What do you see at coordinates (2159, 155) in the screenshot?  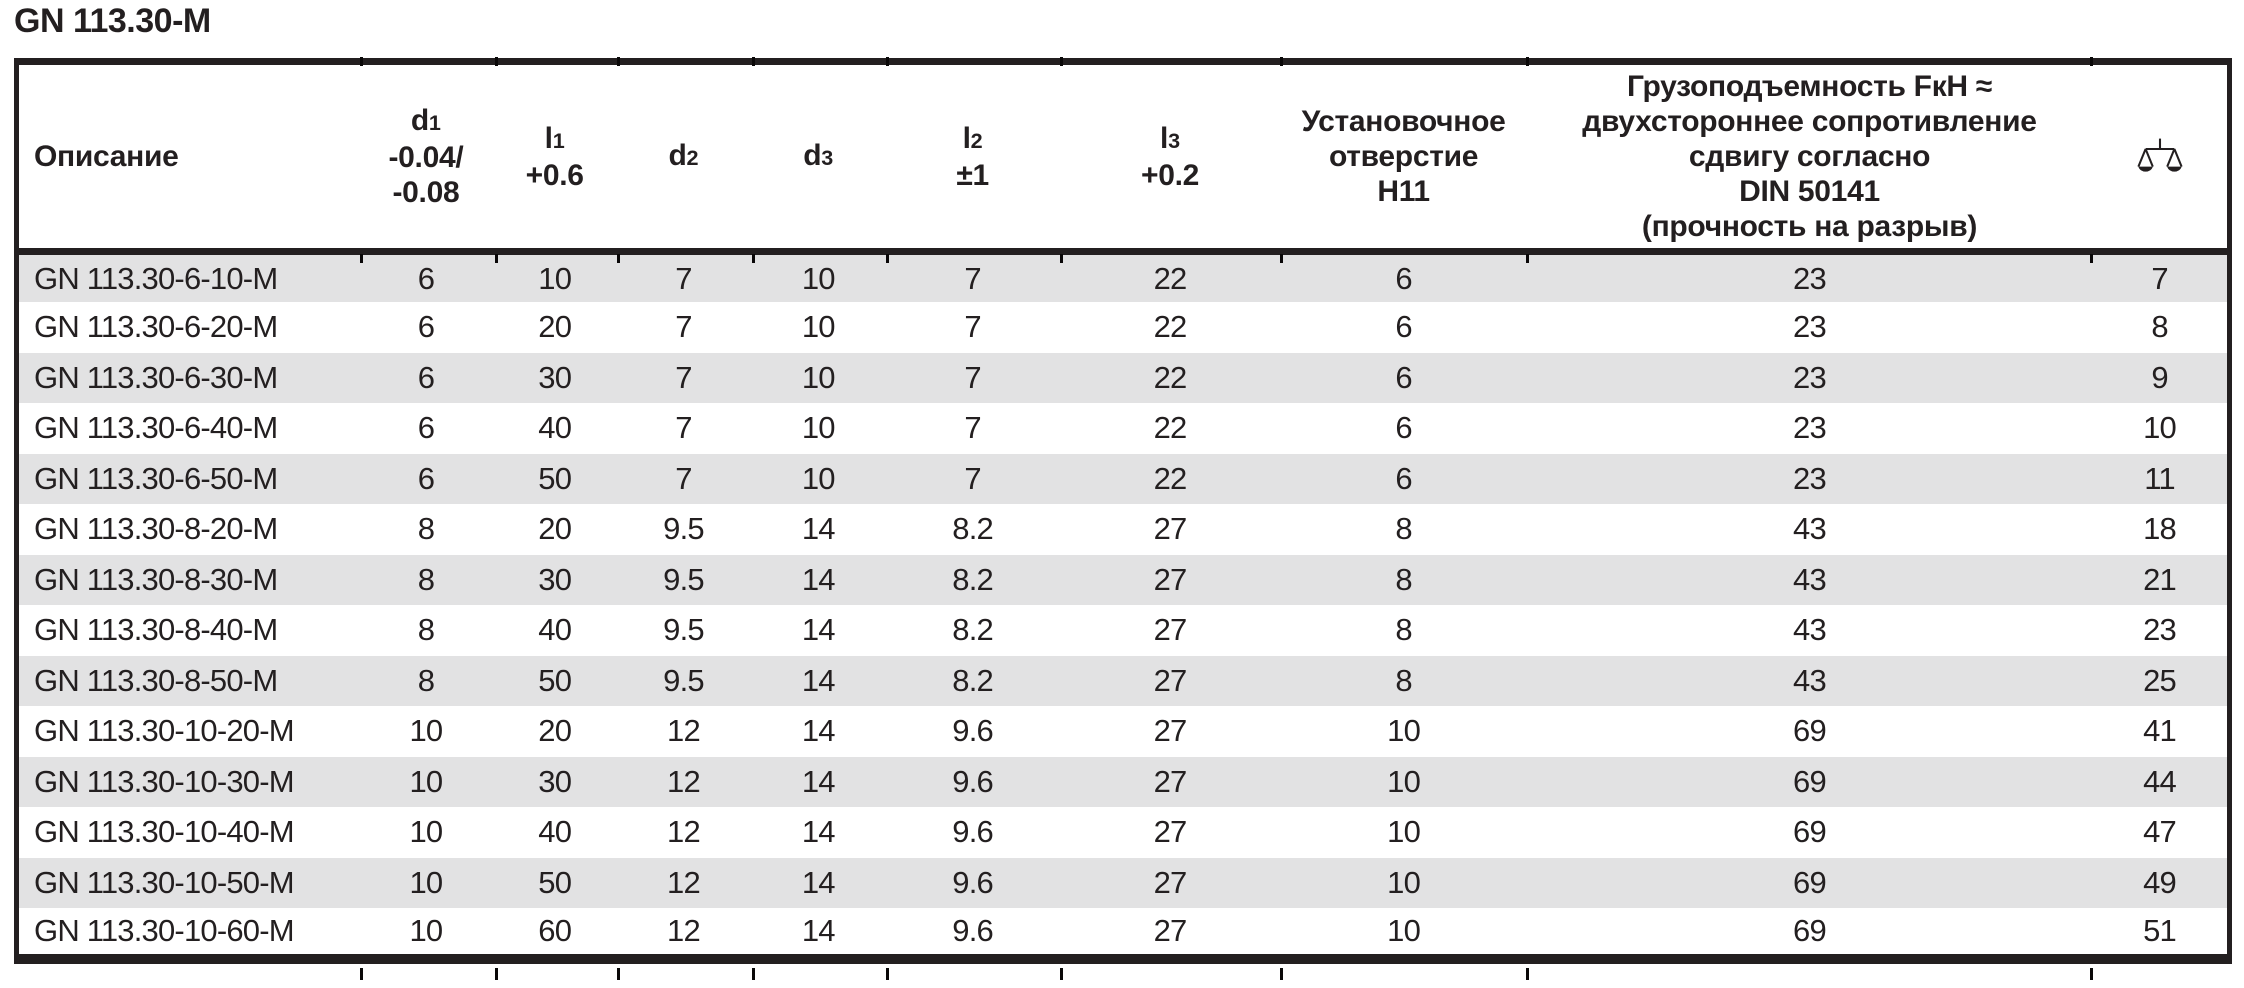 I see `scale-icon` at bounding box center [2159, 155].